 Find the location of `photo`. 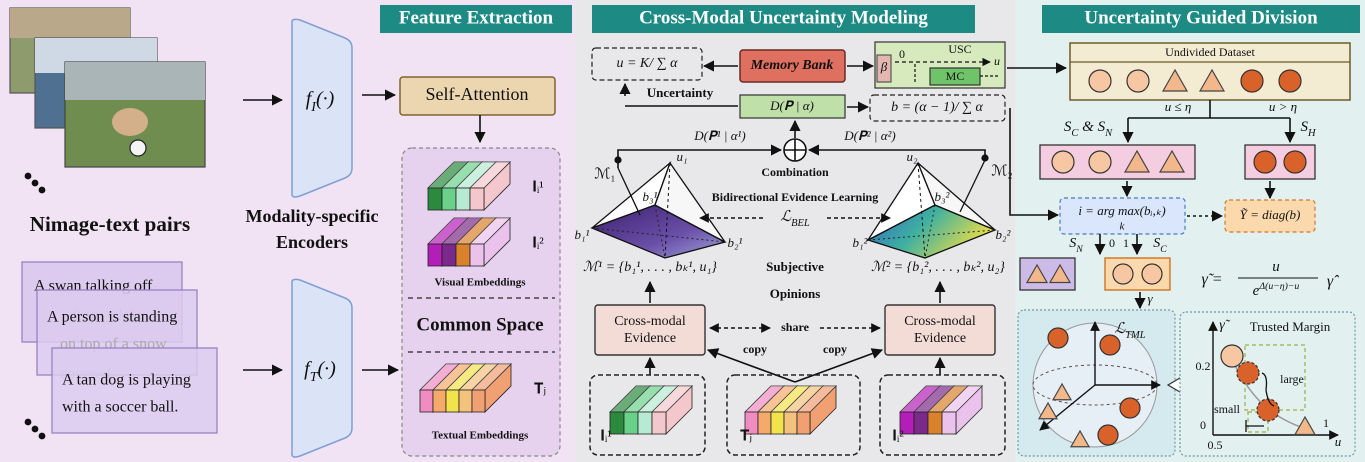

photo is located at coordinates (135, 81).